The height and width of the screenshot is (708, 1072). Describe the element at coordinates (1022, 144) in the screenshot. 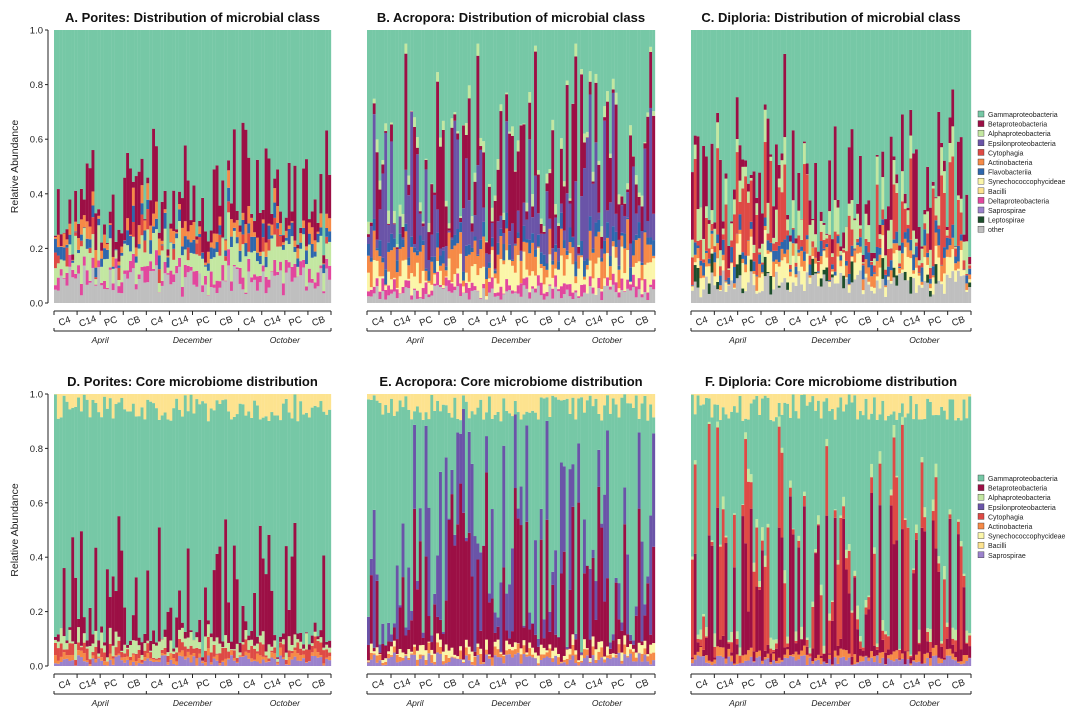

I see `legend-entry: Epsilonproteobacteria` at that location.